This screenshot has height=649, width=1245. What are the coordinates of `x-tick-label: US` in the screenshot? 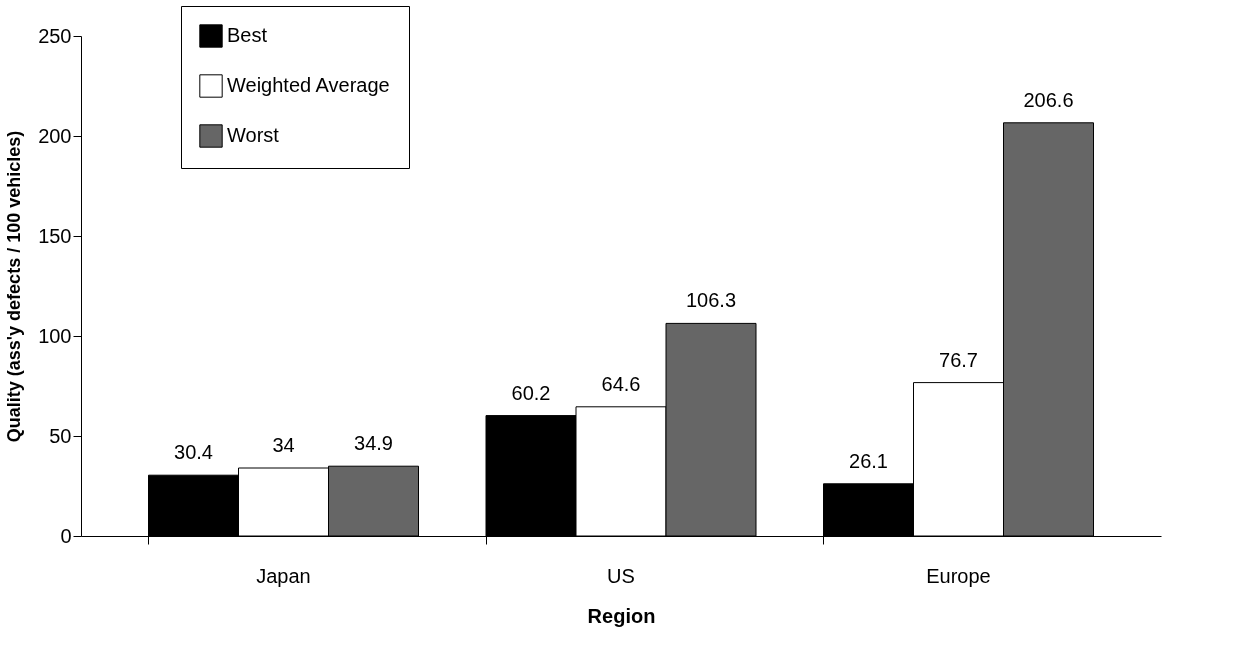 It's located at (621, 575).